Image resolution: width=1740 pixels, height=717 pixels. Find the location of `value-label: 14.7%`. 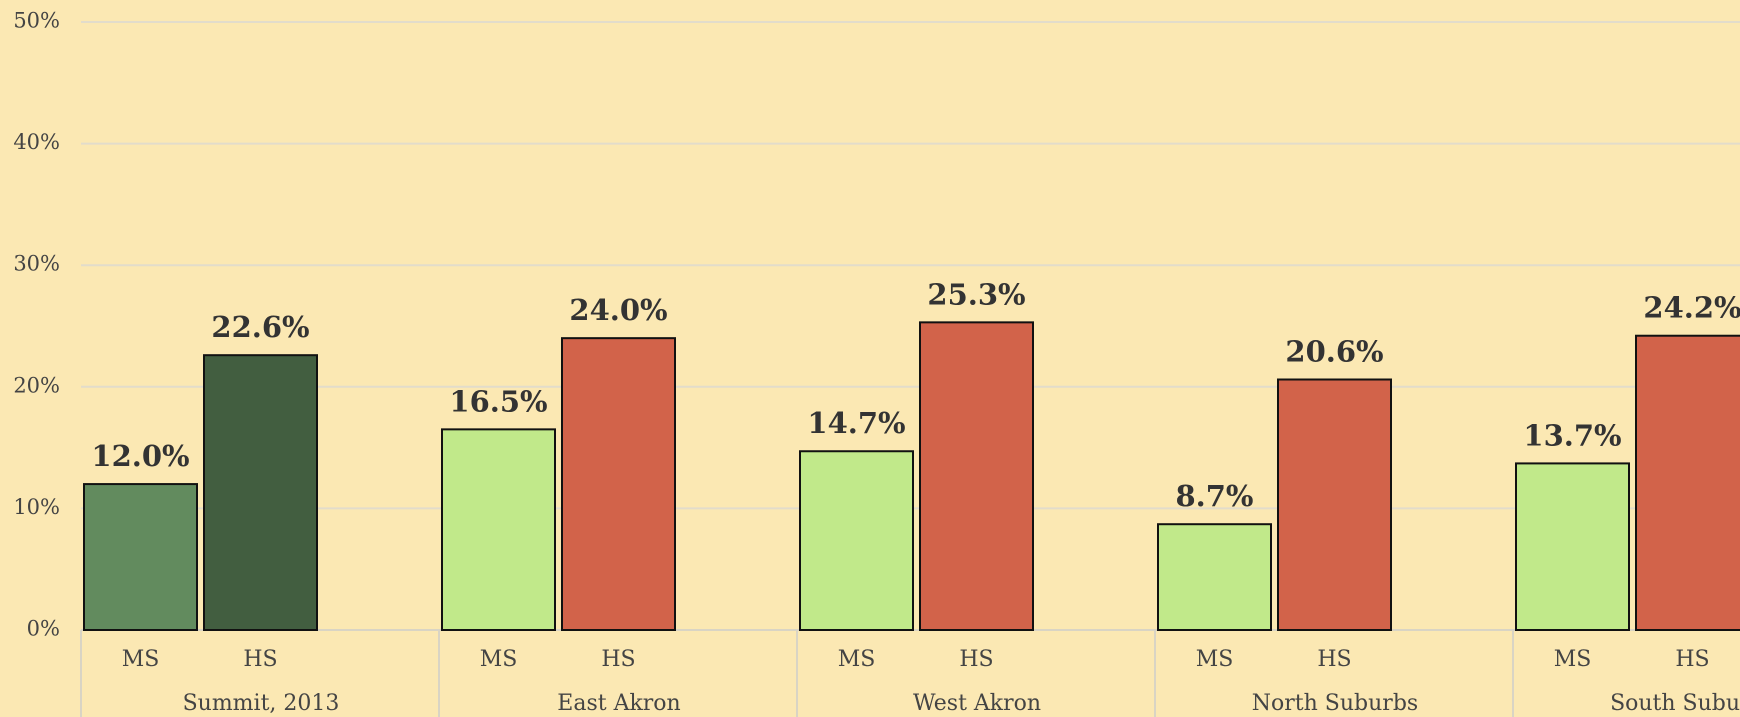

value-label: 14.7% is located at coordinates (856, 423).